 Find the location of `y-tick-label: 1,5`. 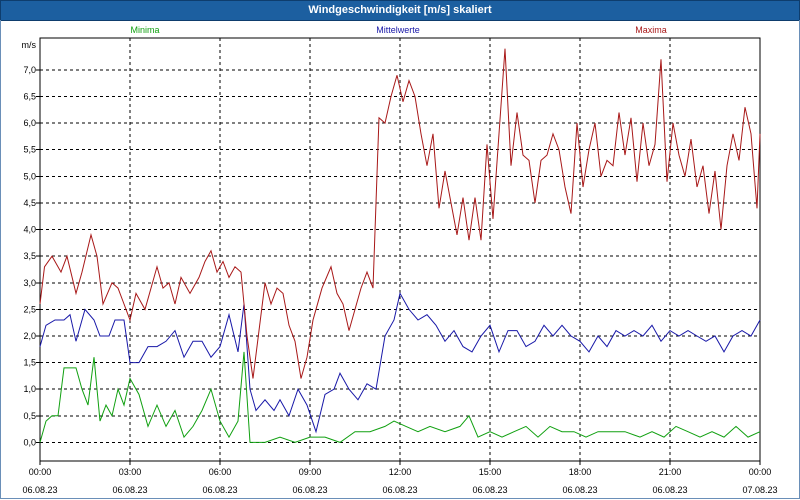

y-tick-label: 1,5 is located at coordinates (29, 363).